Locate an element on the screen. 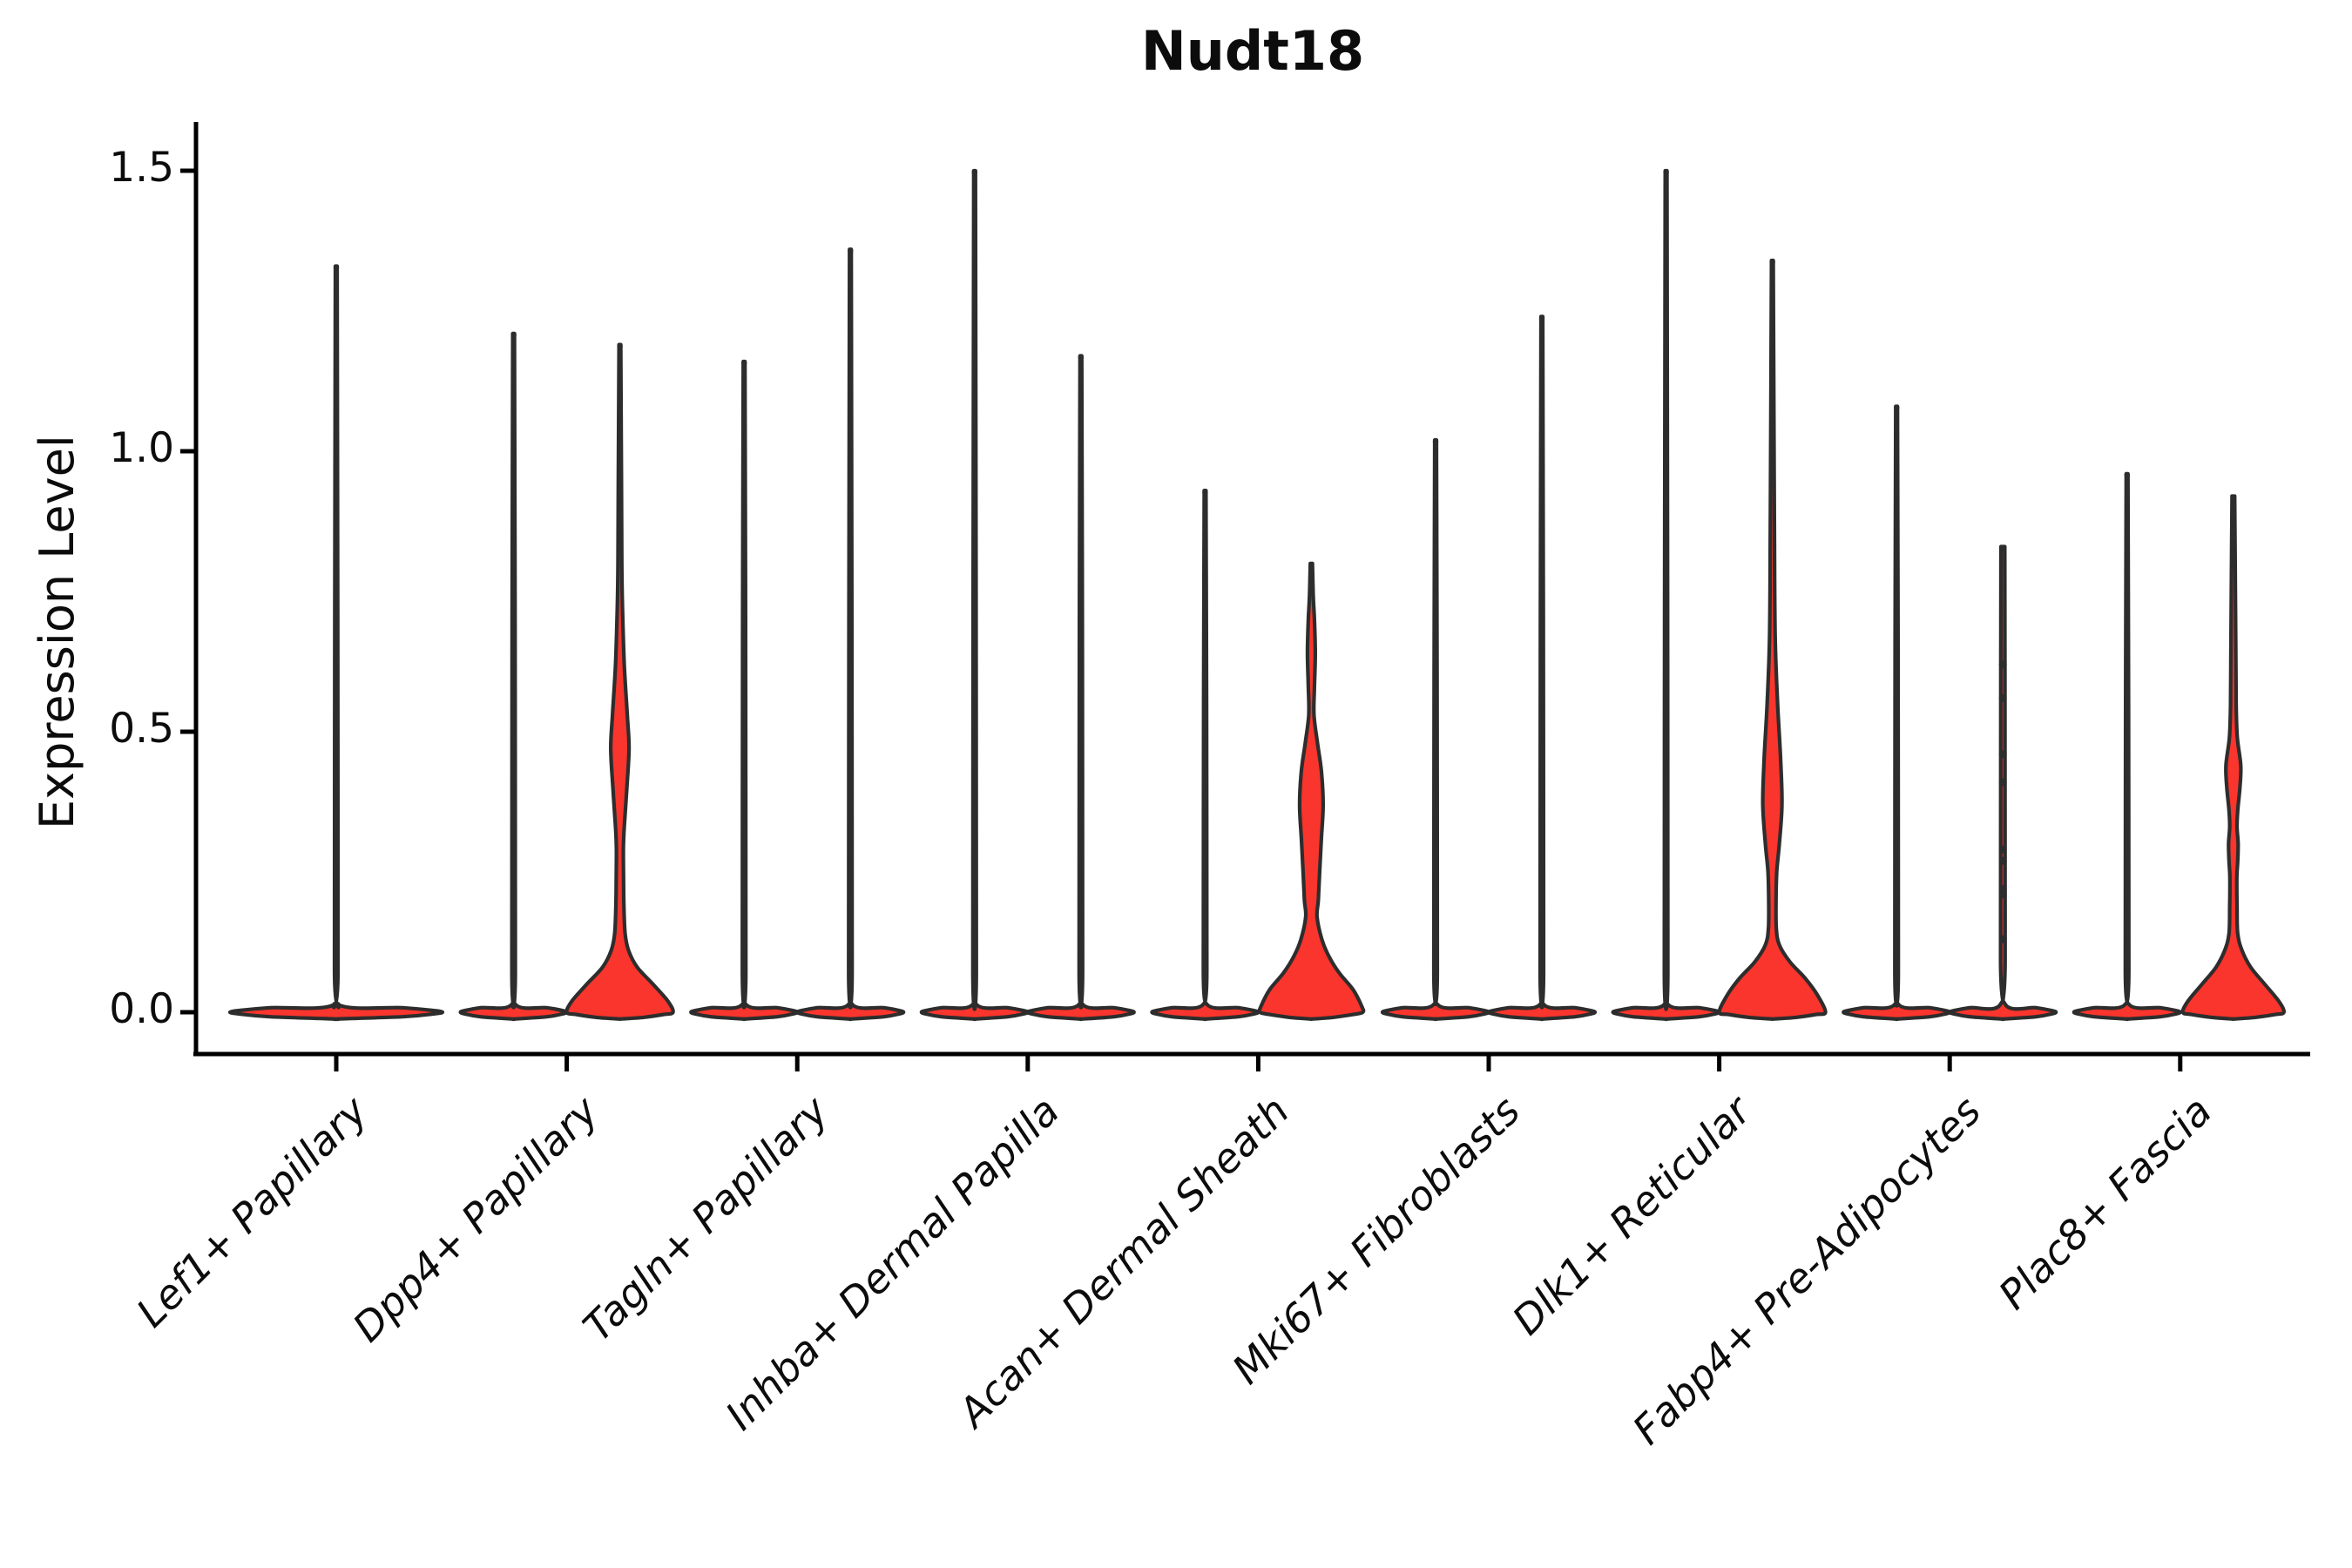 This screenshot has height=1568, width=2352. violin-mki67-fibroblasts-right is located at coordinates (1542, 668).